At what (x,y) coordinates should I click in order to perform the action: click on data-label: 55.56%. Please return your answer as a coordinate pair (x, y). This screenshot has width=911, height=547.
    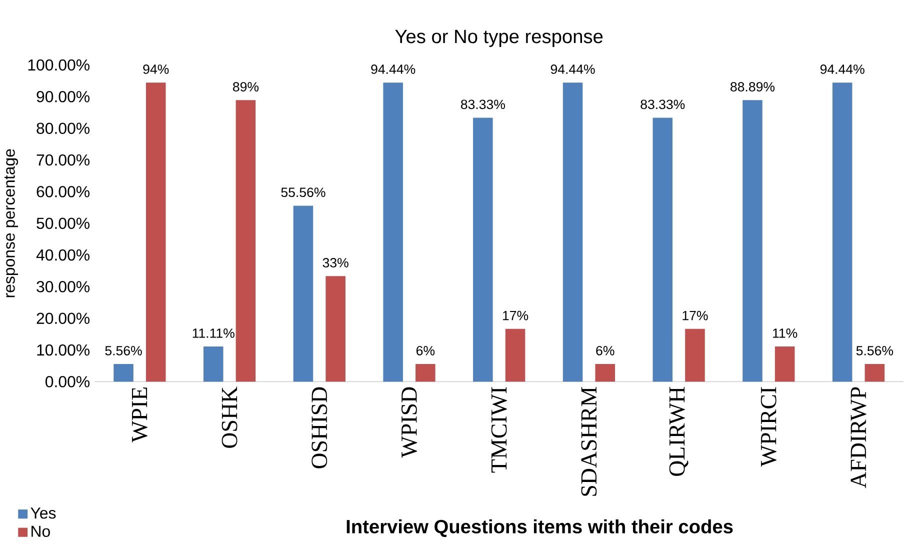
    Looking at the image, I should click on (303, 193).